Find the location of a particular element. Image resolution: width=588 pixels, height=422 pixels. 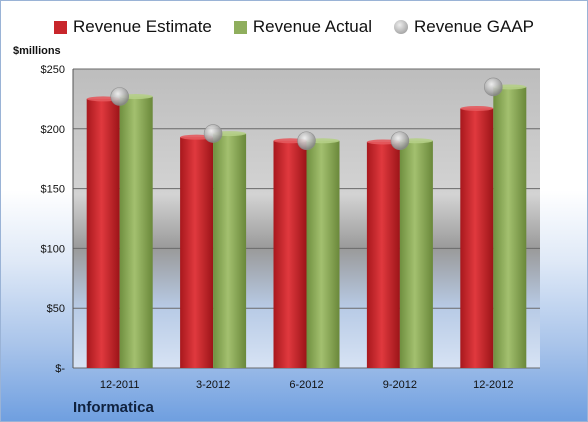

y-tick-label: $50 is located at coordinates (56, 309).